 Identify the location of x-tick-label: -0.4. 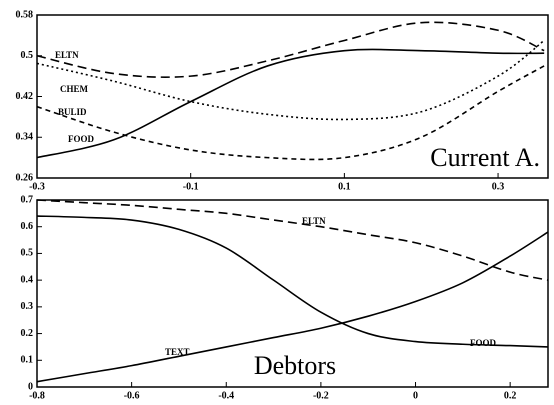
(226, 395).